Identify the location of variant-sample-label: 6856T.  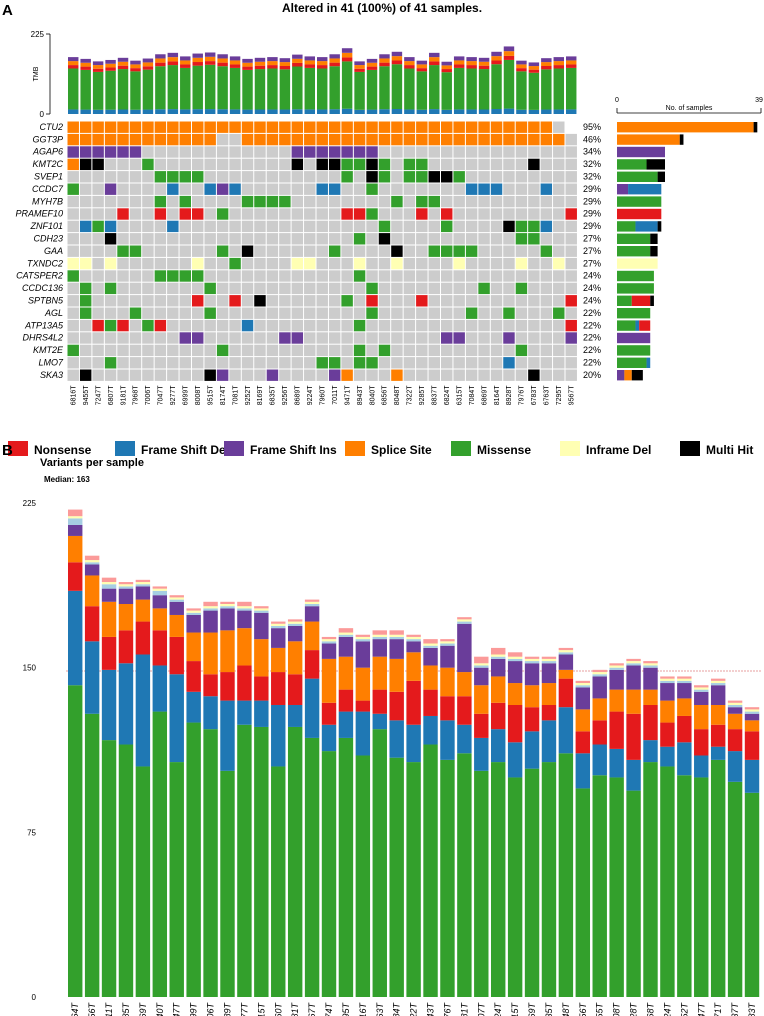
(92, 1009).